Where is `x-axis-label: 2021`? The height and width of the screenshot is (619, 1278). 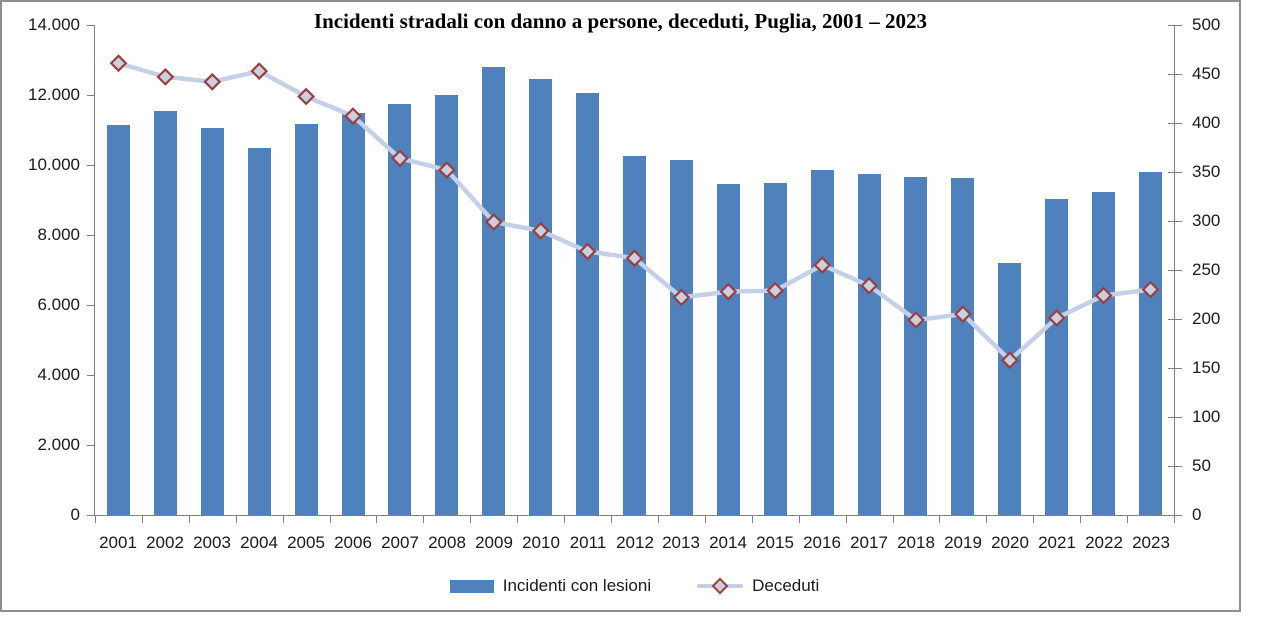 x-axis-label: 2021 is located at coordinates (1057, 542).